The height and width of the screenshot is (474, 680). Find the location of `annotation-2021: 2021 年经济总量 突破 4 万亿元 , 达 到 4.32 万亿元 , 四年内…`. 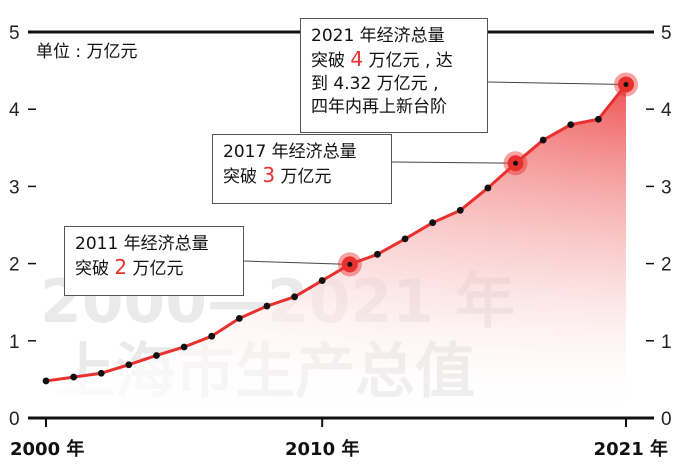

annotation-2021: 2021 年经济总量 突破 4 万亿元 , 达 到 4.32 万亿元 , 四年内… is located at coordinates (394, 75).